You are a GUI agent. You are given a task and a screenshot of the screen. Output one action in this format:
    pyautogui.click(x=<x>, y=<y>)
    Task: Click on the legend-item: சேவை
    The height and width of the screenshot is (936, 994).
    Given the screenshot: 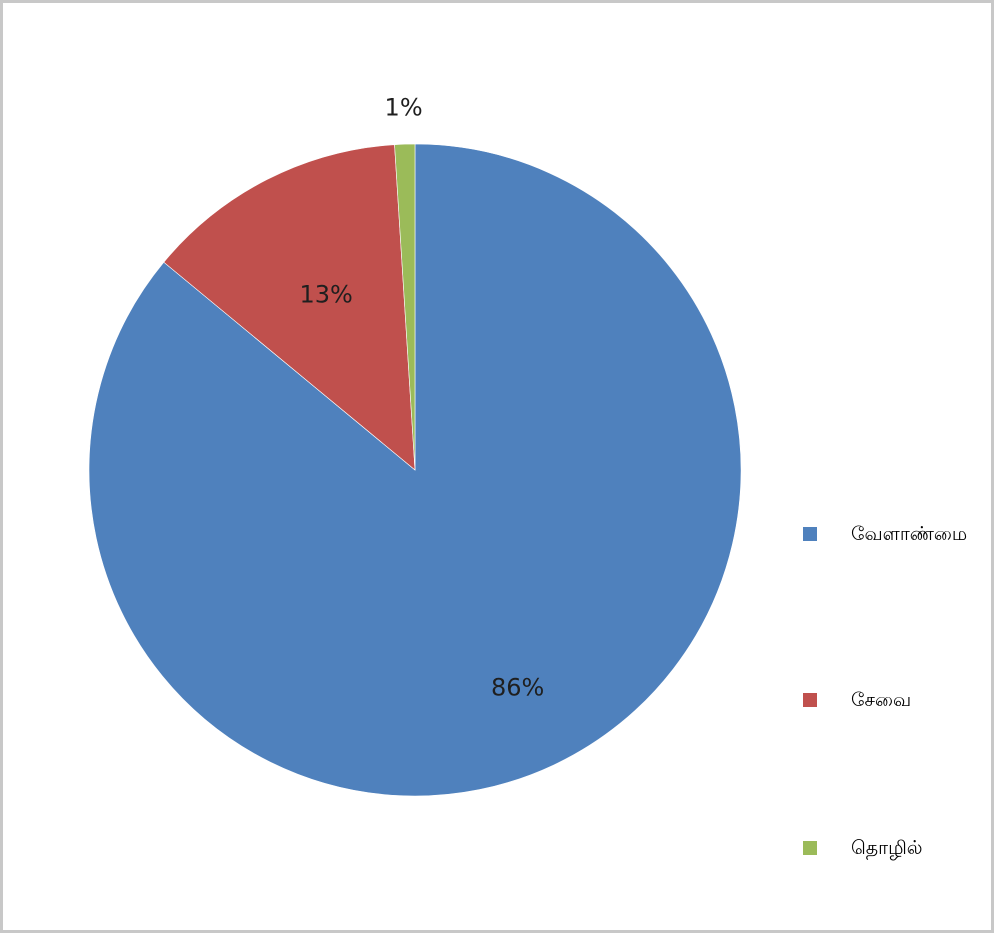 What is the action you would take?
    pyautogui.click(x=898, y=700)
    